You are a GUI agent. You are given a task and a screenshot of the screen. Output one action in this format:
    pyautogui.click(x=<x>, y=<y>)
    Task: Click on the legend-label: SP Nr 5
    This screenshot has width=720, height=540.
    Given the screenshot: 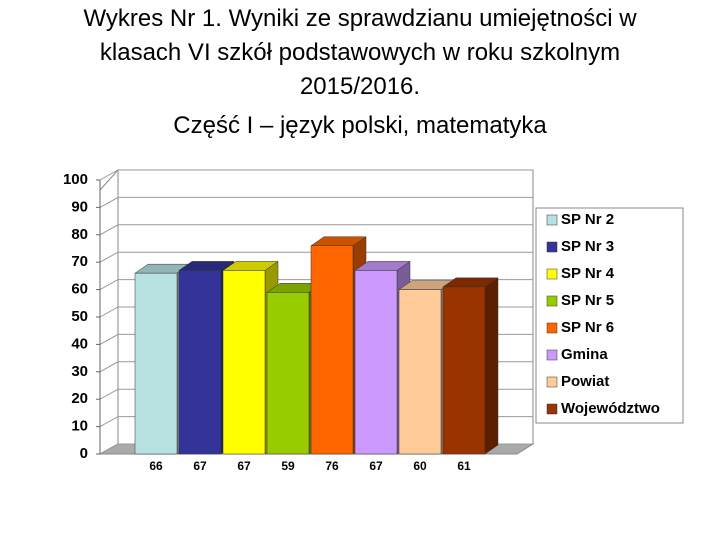 What is the action you would take?
    pyautogui.click(x=587, y=300)
    